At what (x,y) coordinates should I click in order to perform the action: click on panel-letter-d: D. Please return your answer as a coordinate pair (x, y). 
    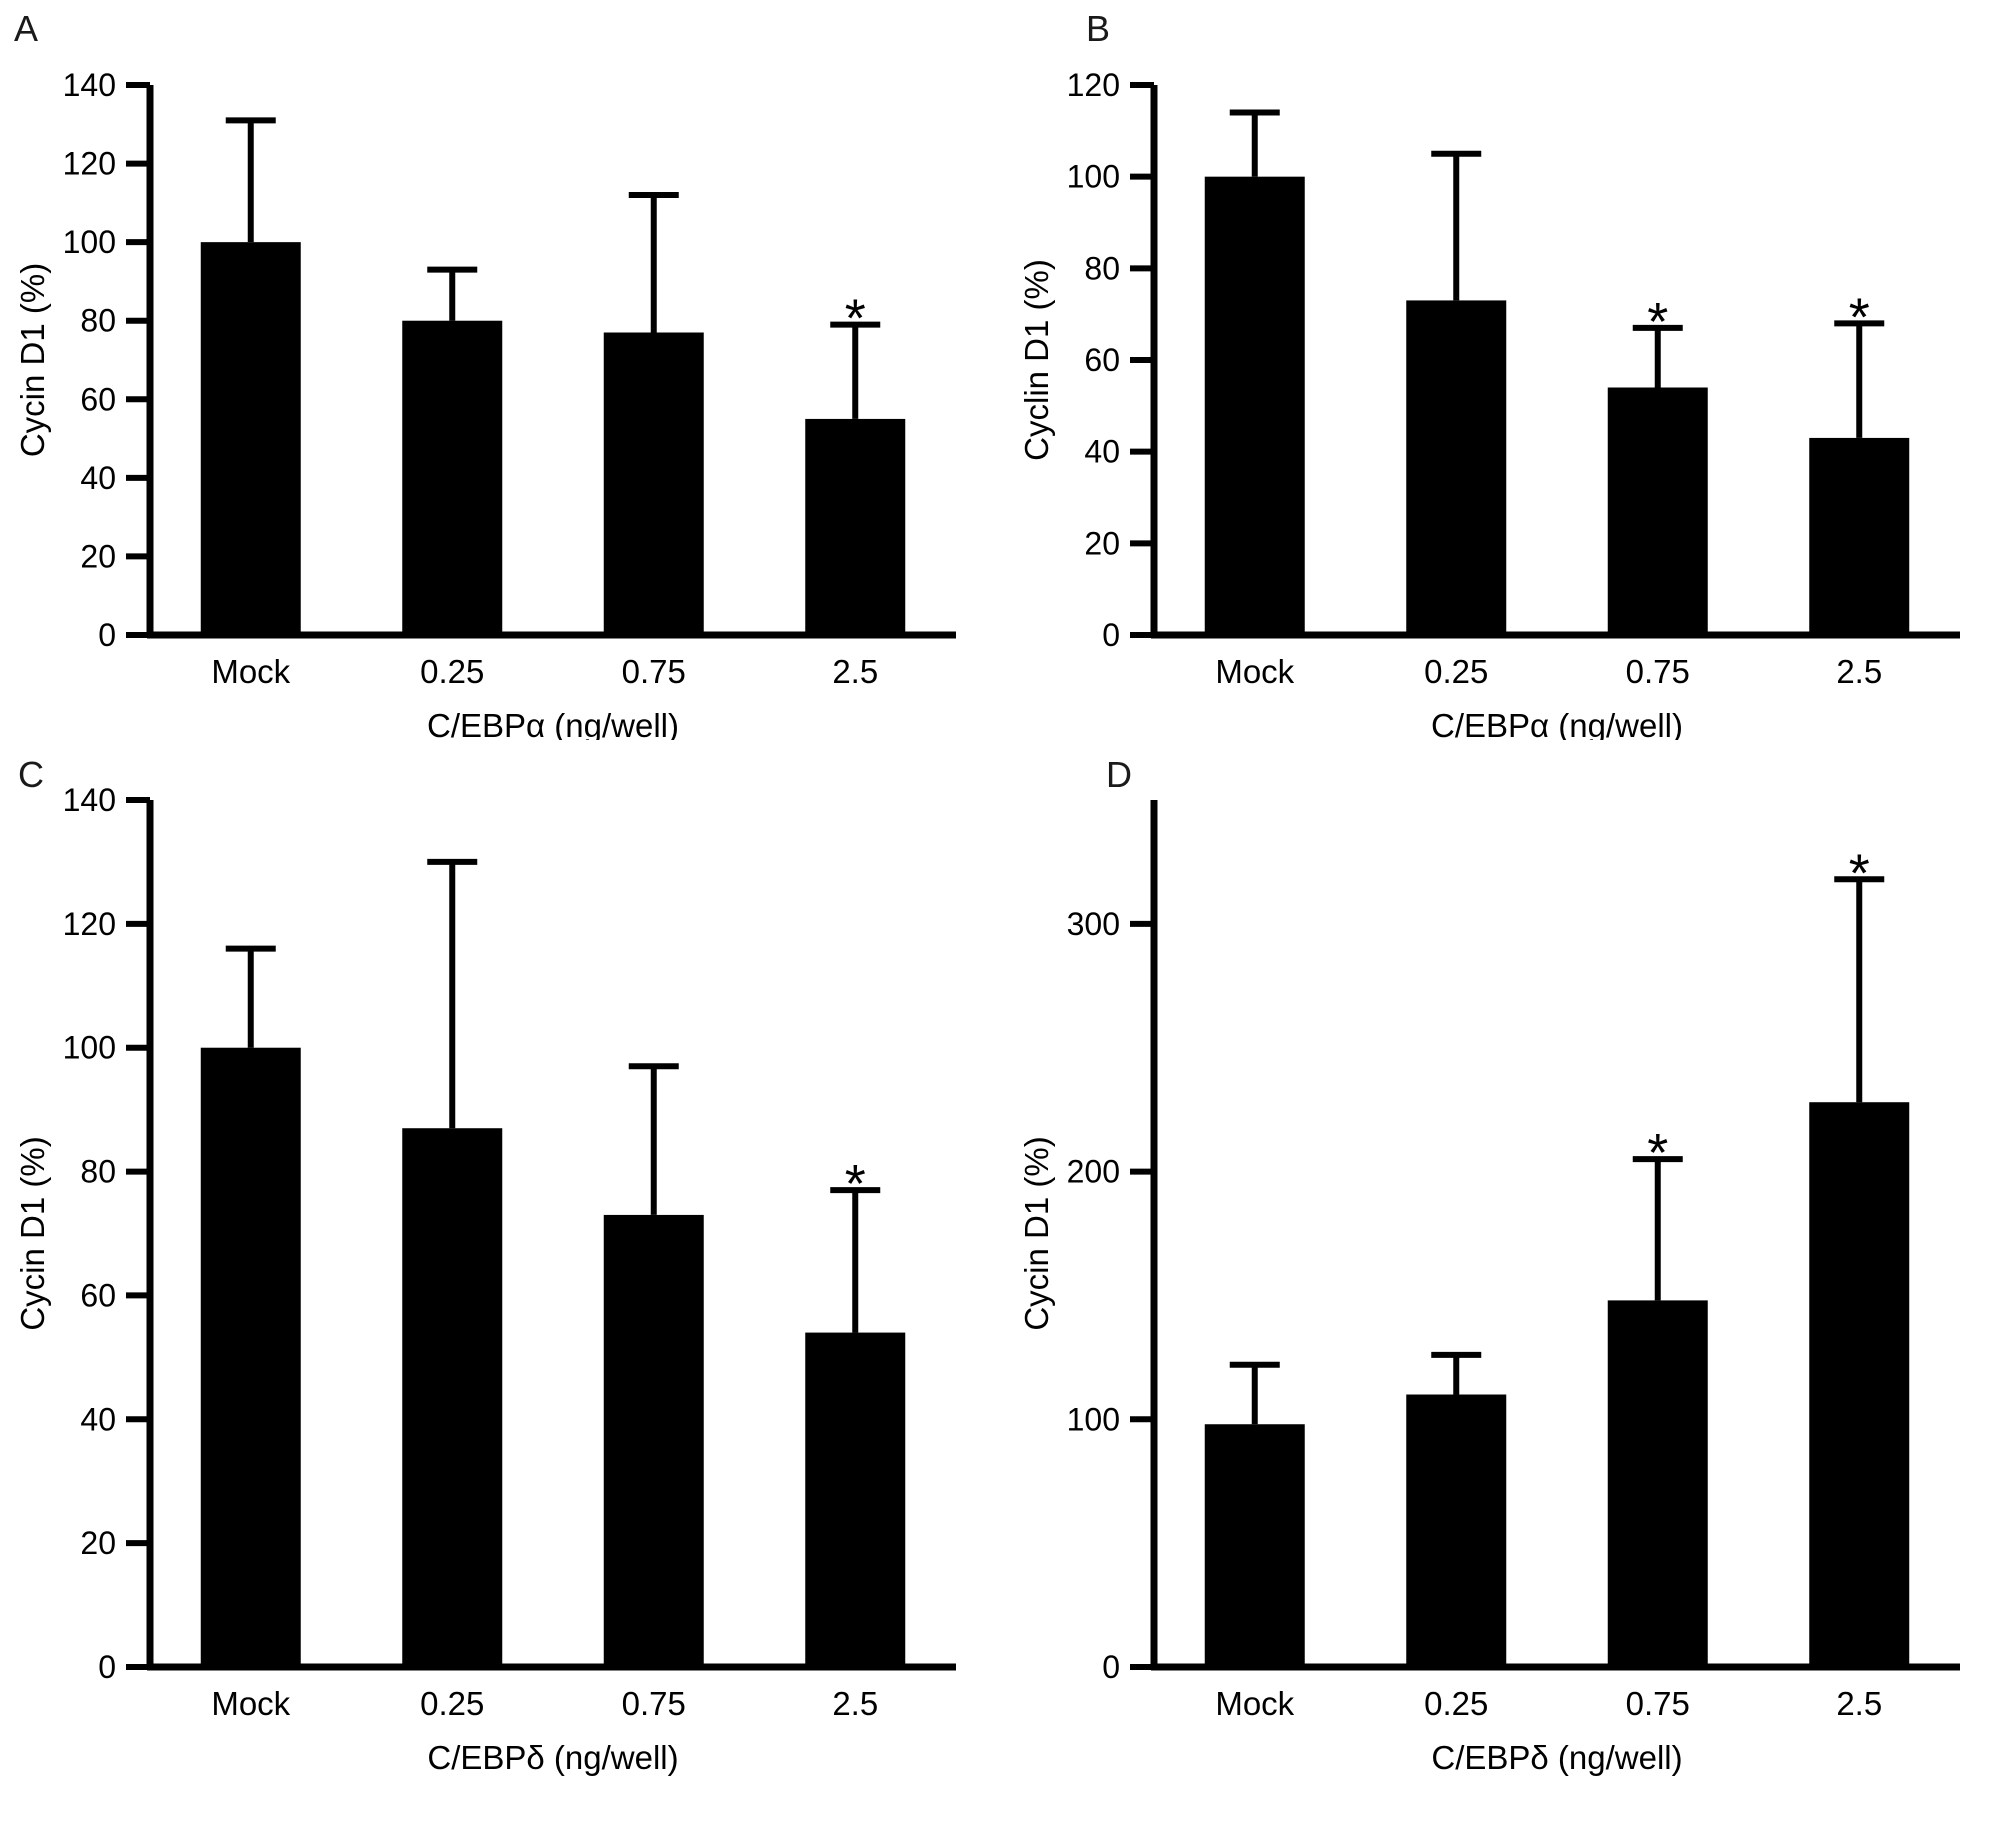
    Looking at the image, I should click on (1119, 774).